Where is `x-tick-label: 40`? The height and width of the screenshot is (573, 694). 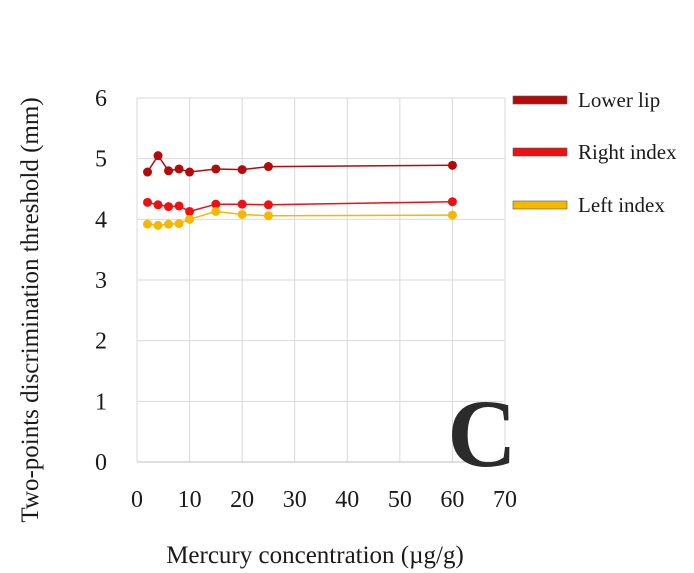 x-tick-label: 40 is located at coordinates (347, 500).